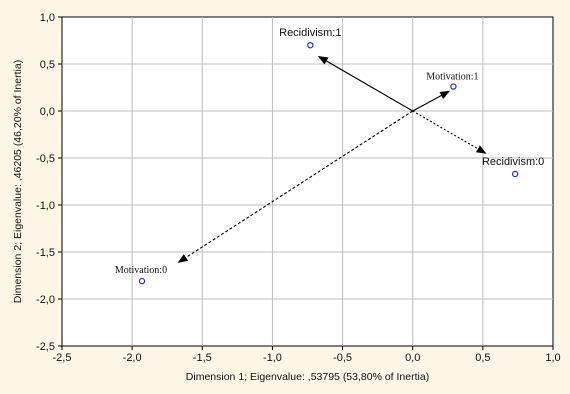 This screenshot has width=570, height=394. I want to click on y-tick-label: -0,5, so click(45, 159).